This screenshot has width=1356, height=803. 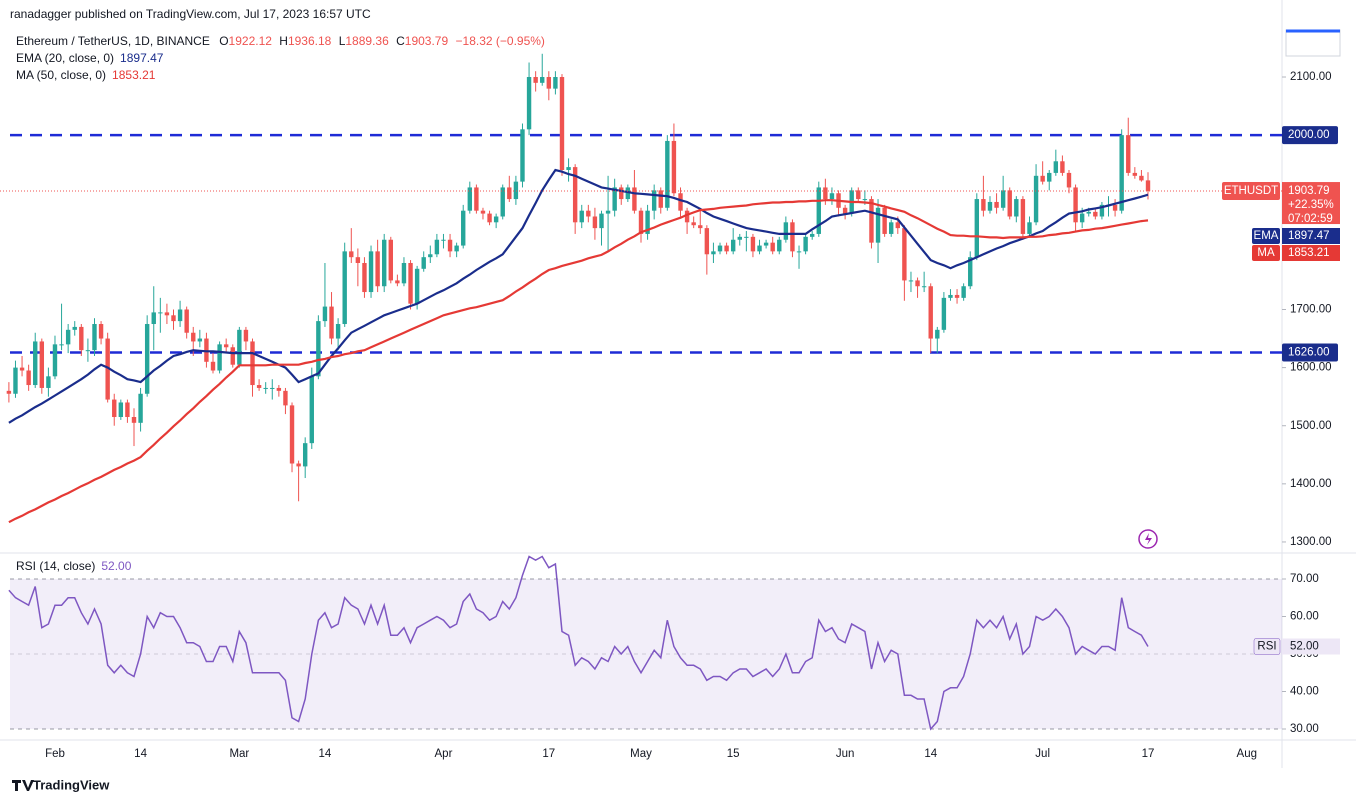 I want to click on event-icon, so click(x=1148, y=539).